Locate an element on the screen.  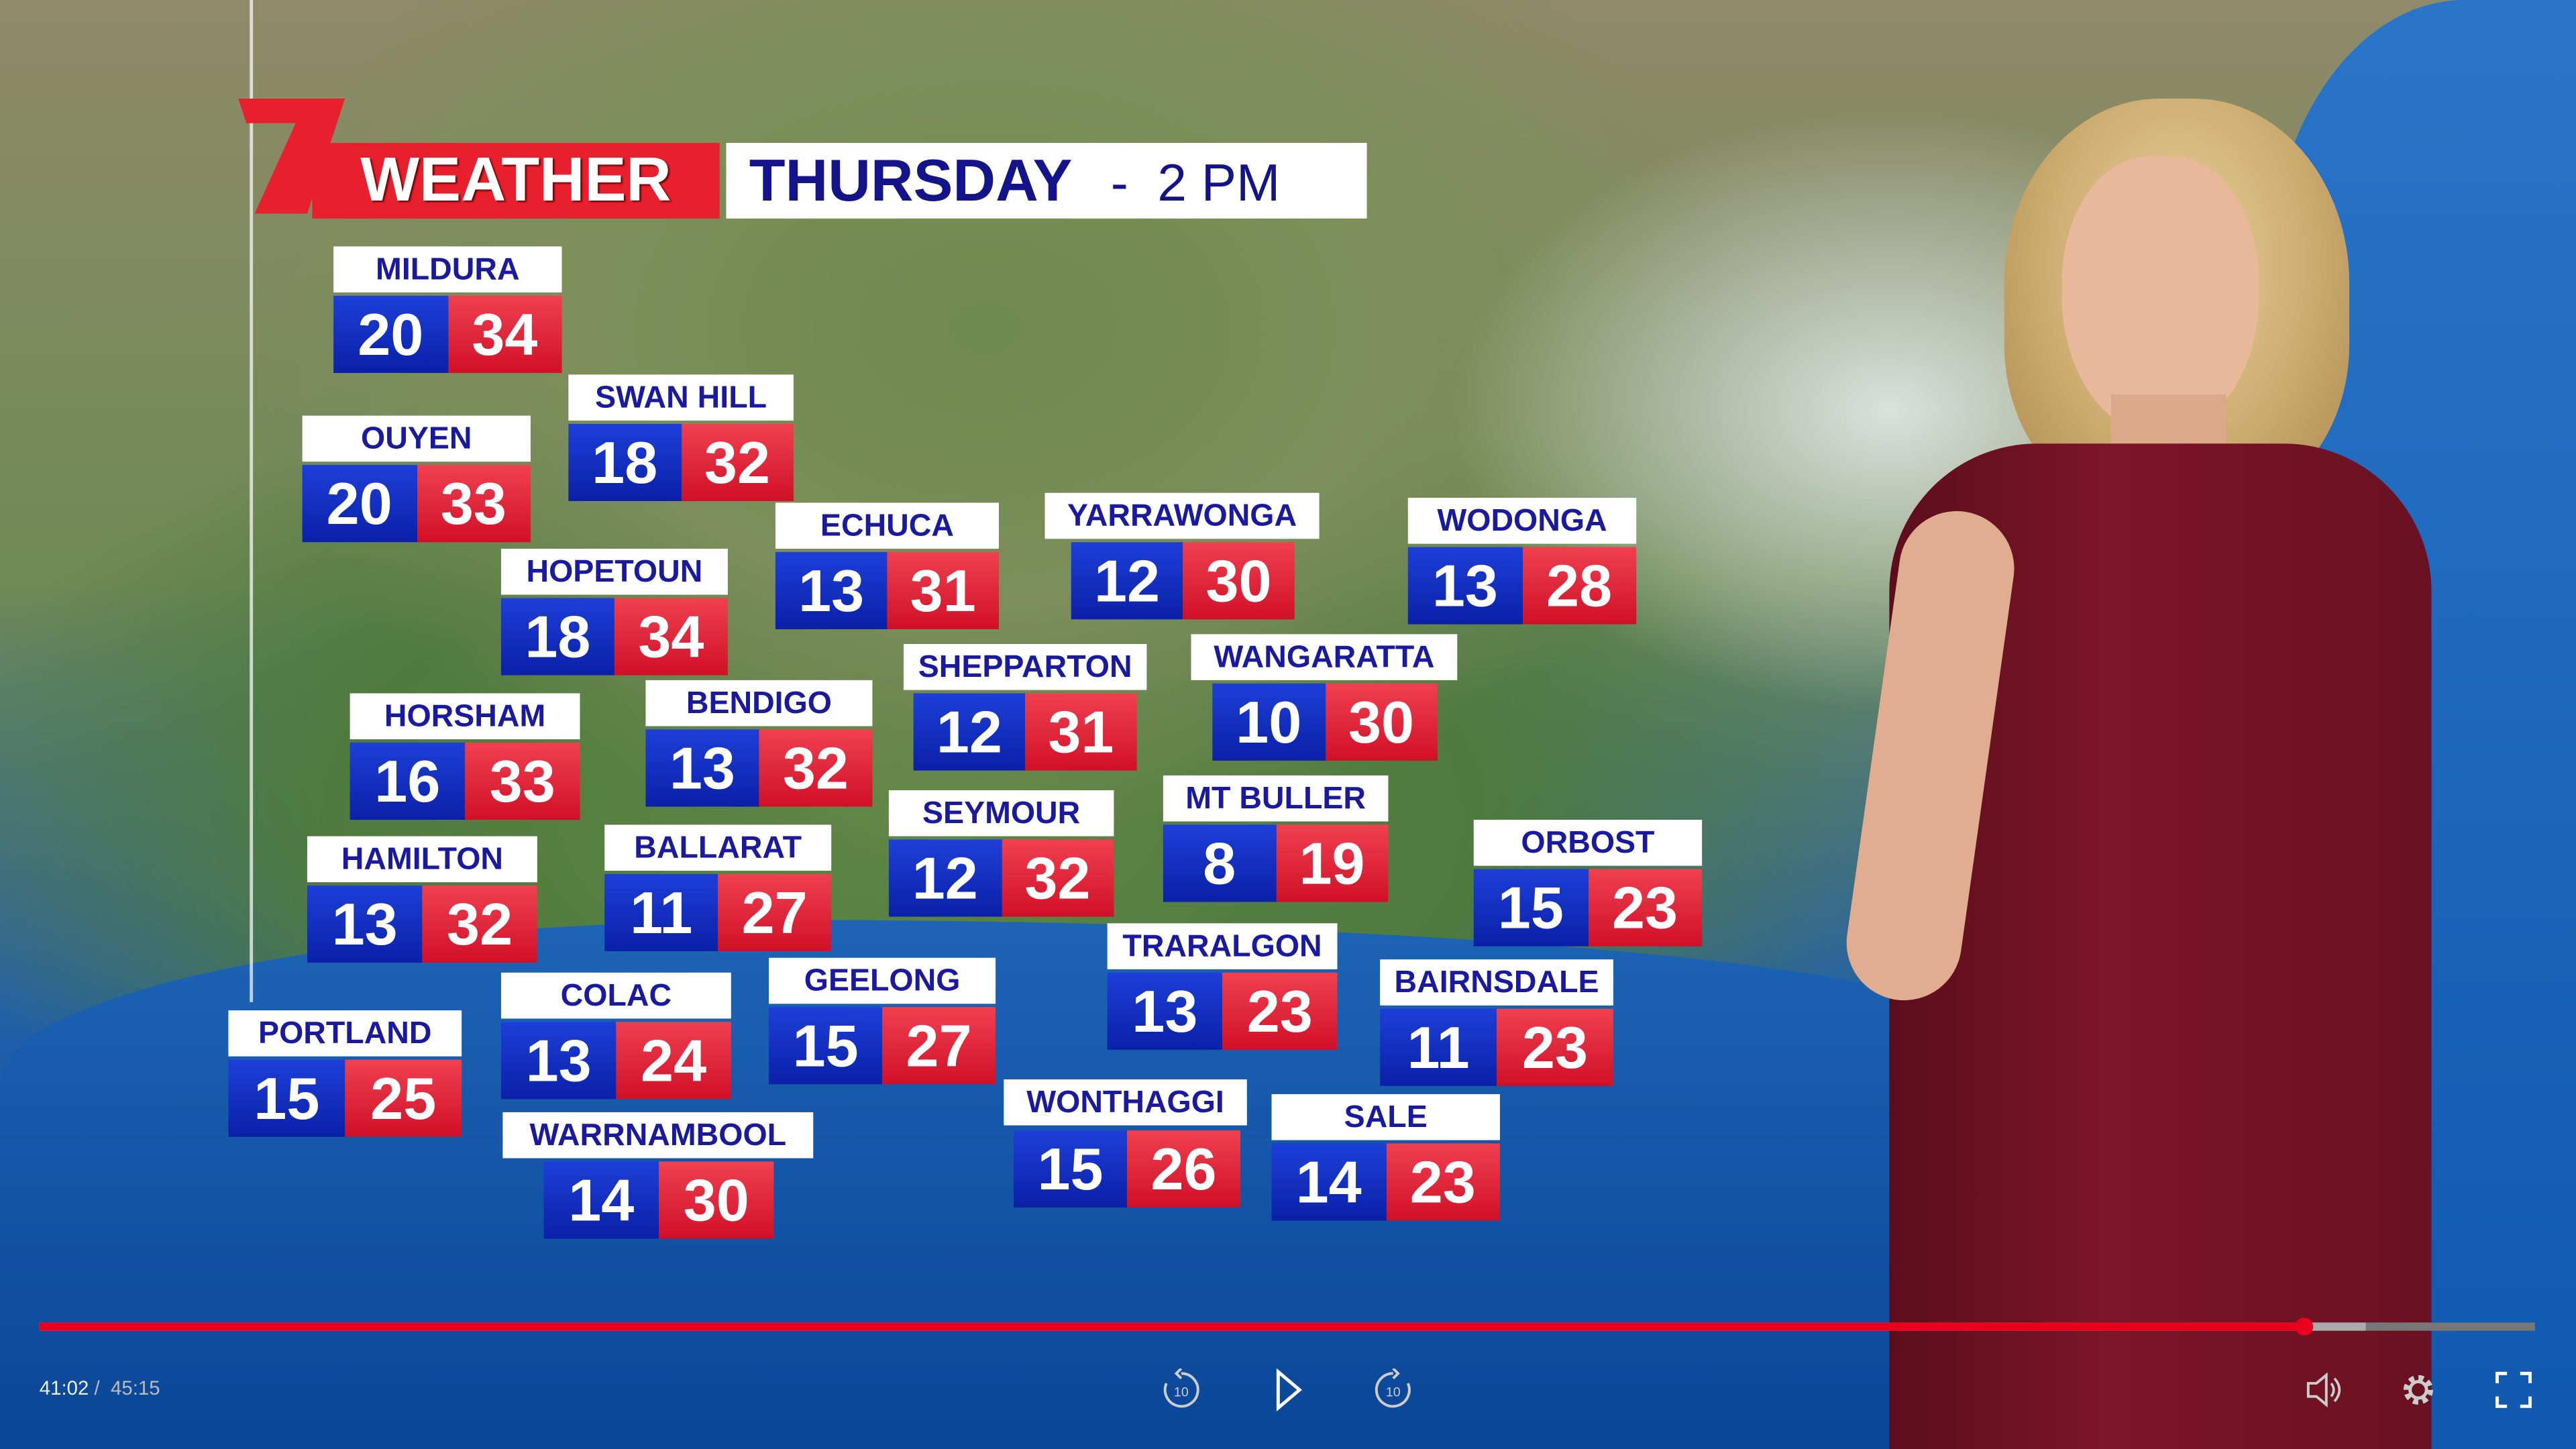
forward-10-icon: 10 is located at coordinates (1393, 1389).